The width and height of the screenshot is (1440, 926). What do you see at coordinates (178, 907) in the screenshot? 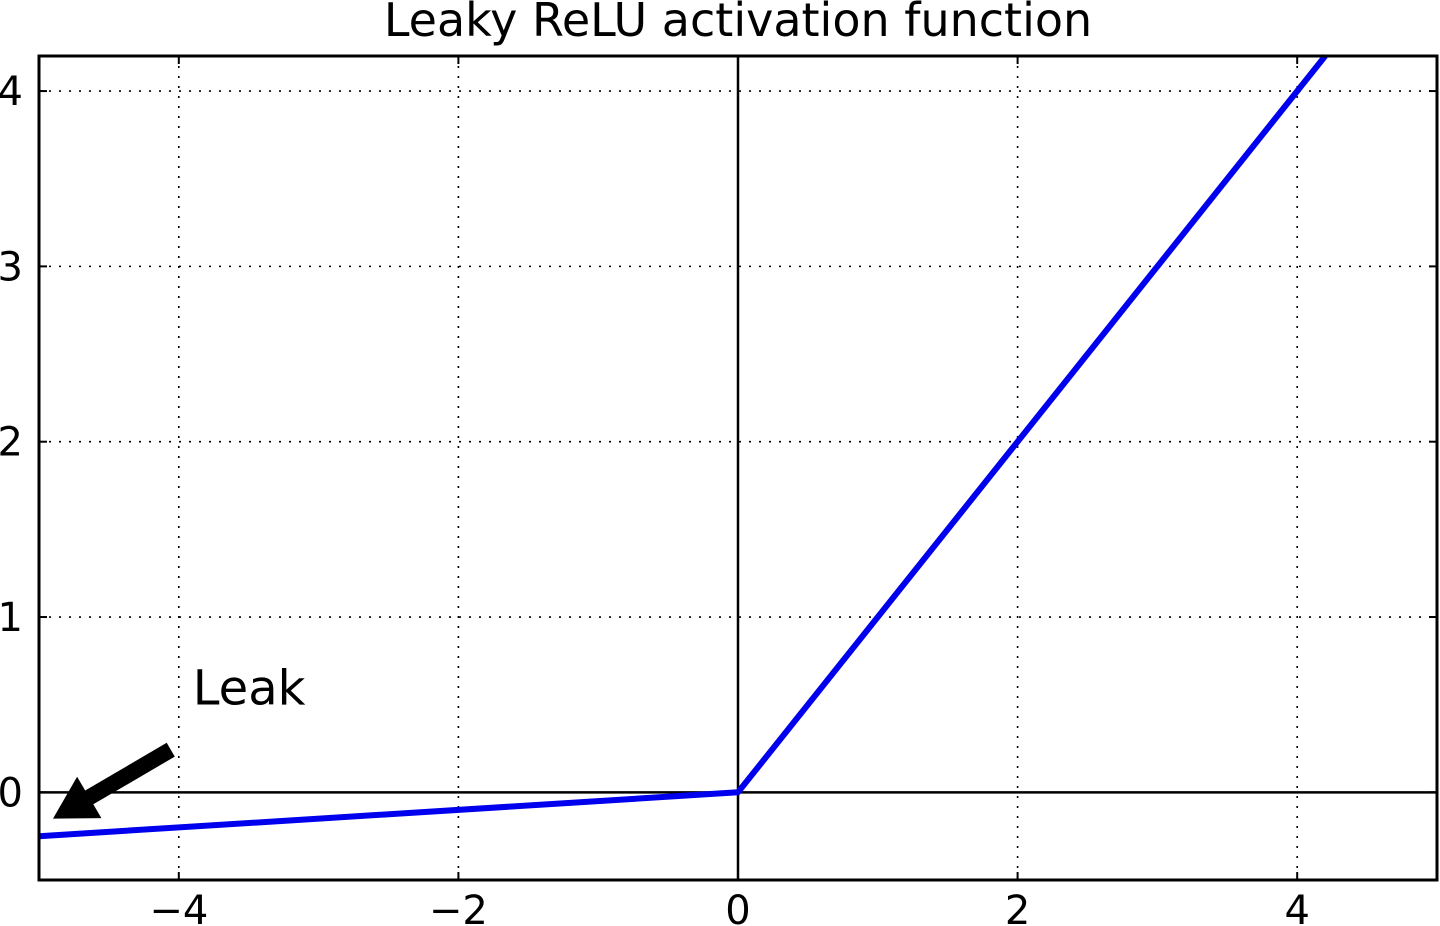
I see `x-tick-label: −4` at bounding box center [178, 907].